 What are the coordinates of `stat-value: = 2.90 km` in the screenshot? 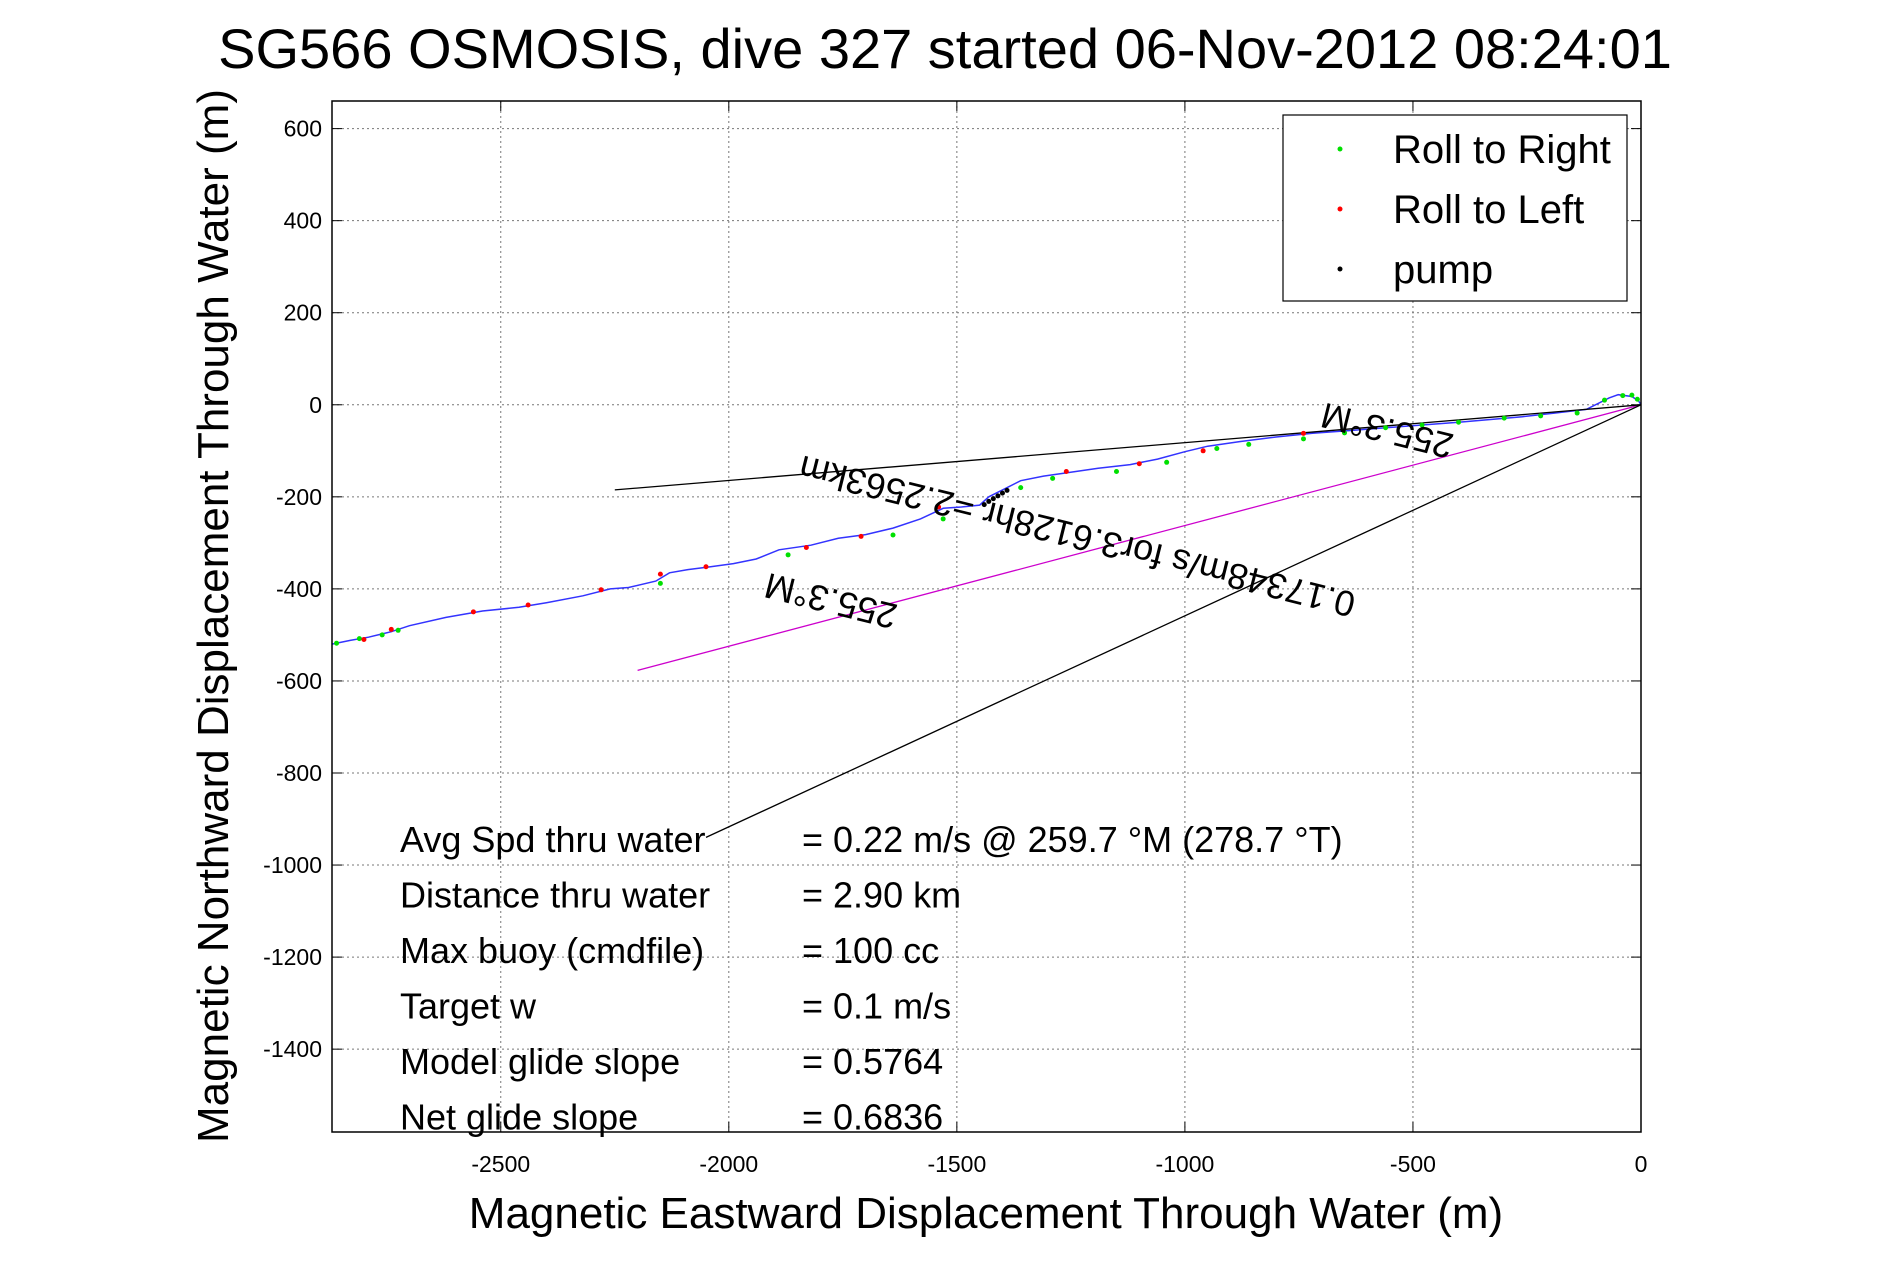 It's located at (881, 895).